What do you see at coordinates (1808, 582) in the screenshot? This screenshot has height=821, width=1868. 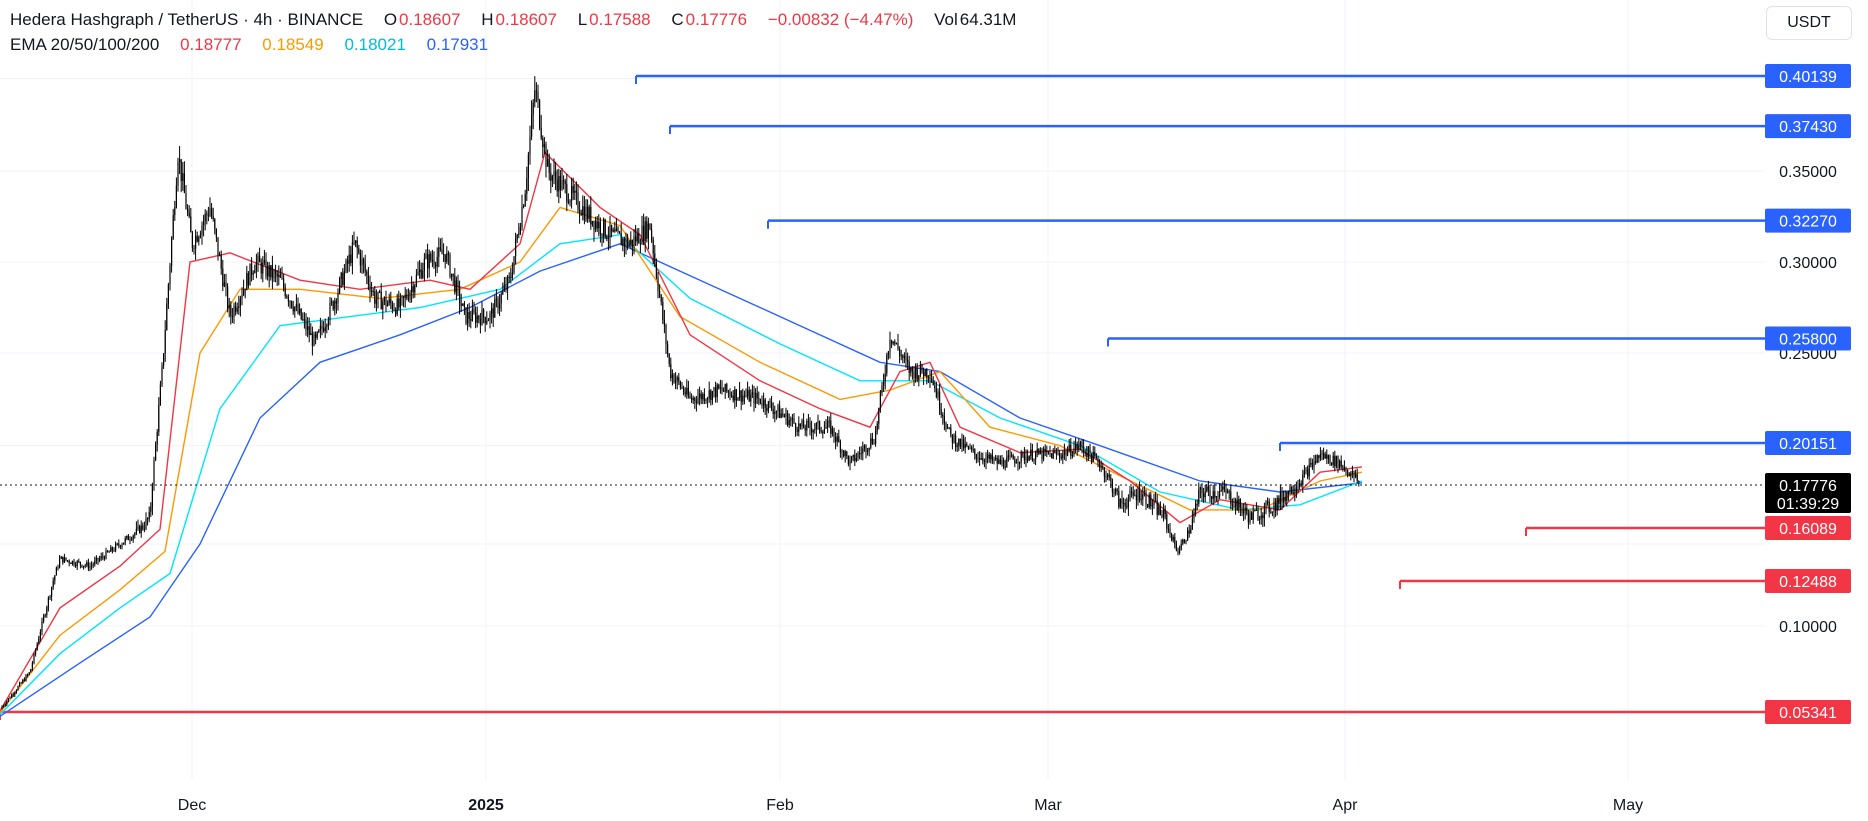 I see `support-level-label: 0.12488` at bounding box center [1808, 582].